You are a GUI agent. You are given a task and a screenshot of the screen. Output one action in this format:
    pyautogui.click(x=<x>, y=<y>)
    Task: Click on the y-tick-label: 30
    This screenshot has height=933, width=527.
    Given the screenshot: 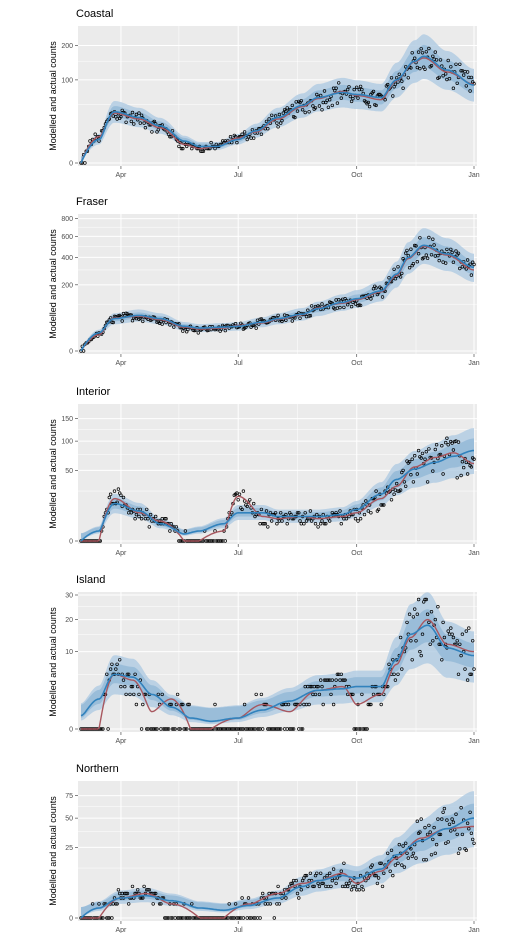 What is the action you would take?
    pyautogui.click(x=69, y=596)
    